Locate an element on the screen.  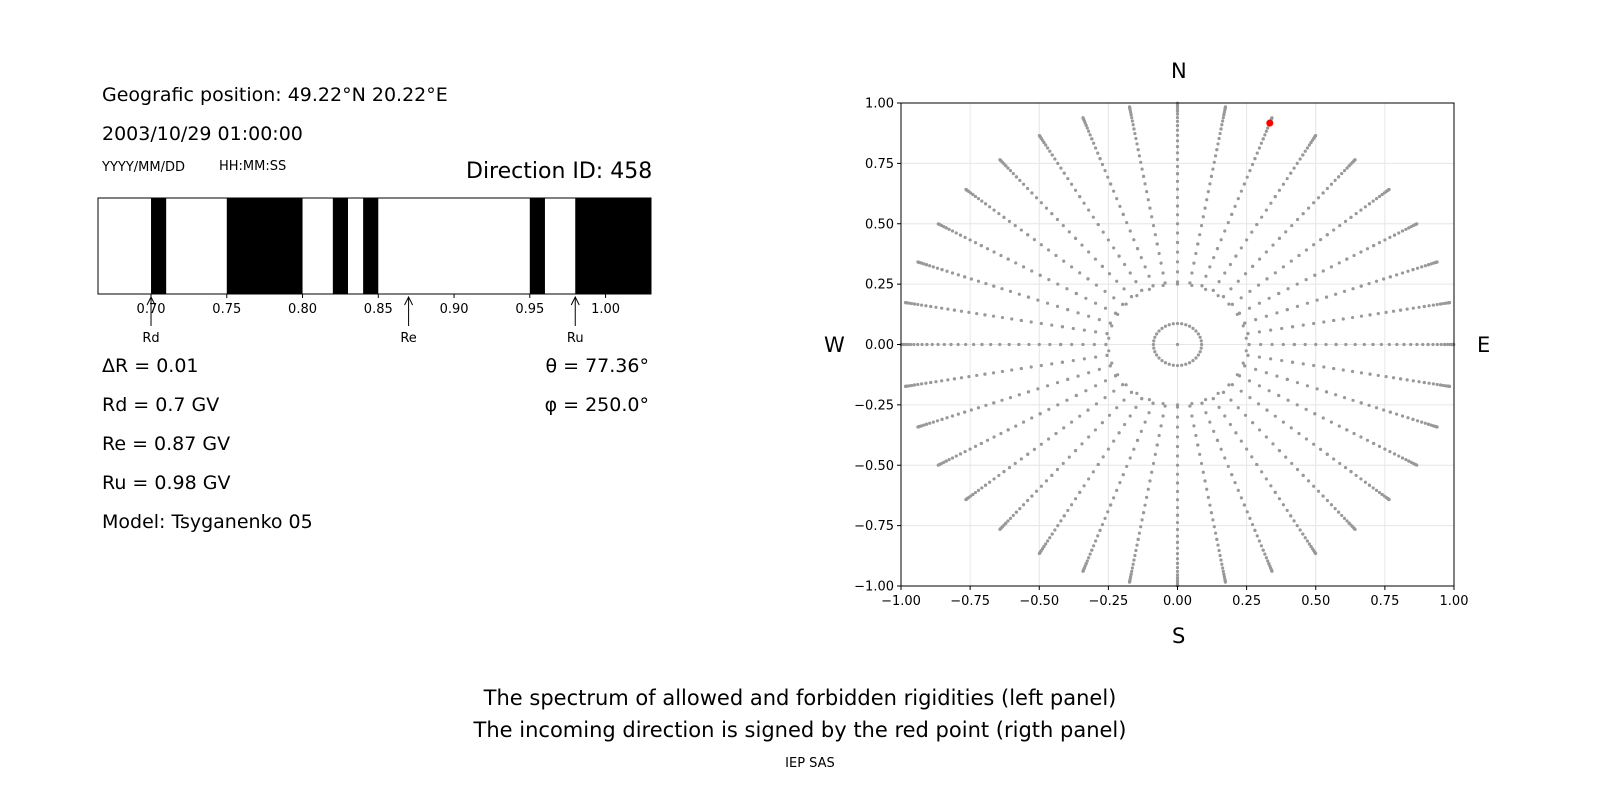
time-format-label: HH:MM:SS is located at coordinates (253, 166).